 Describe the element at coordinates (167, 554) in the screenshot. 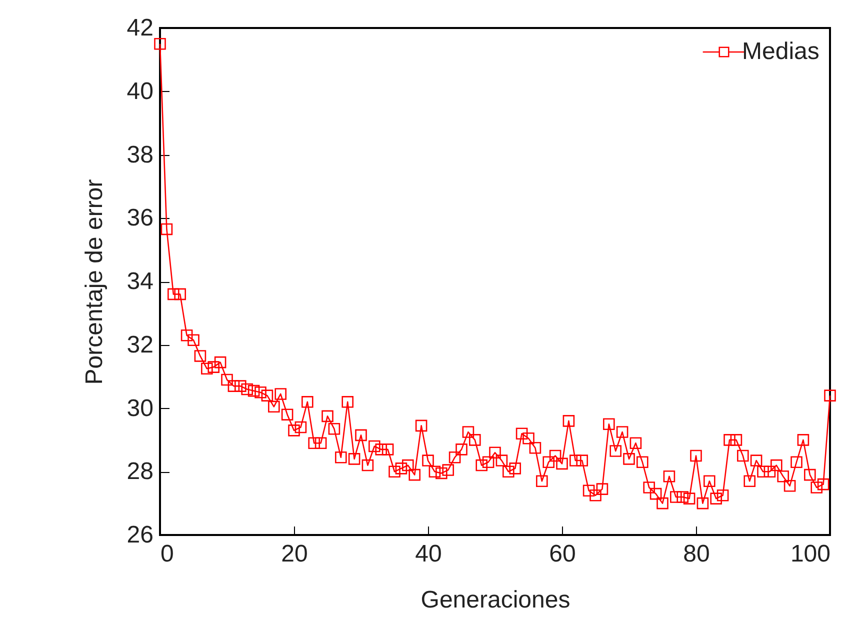

I see `x-tick-label: 0` at that location.